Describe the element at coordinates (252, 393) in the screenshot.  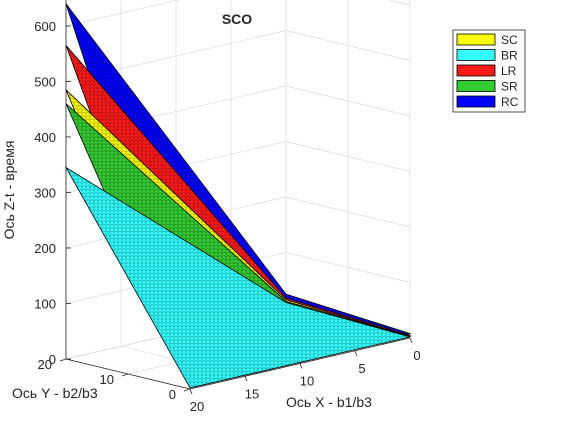
I see `x-tick-label: 15` at that location.